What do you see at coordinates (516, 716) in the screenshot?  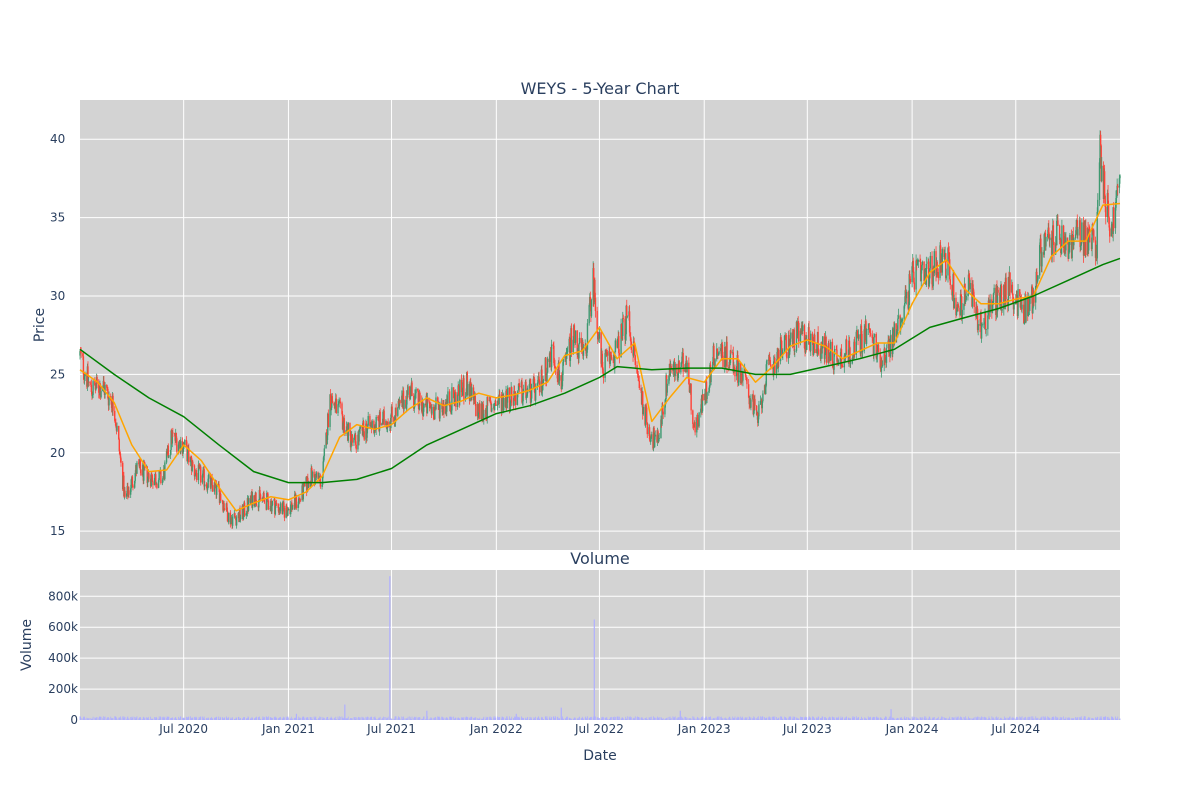 I see `volume-spike-bar` at bounding box center [516, 716].